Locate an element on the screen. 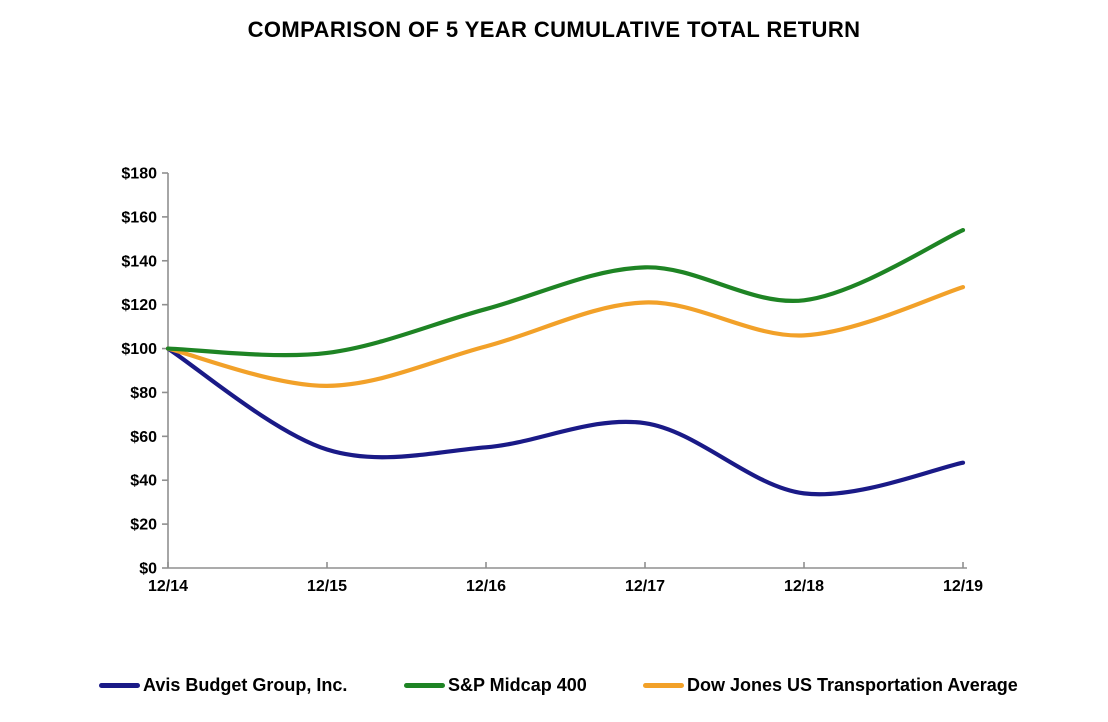  y-tick-label: $80 is located at coordinates (143, 393).